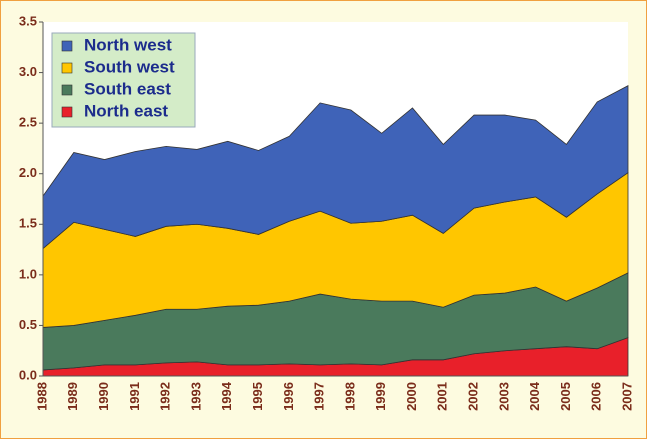 The width and height of the screenshot is (647, 439). I want to click on x-tick-label: 2004, so click(534, 396).